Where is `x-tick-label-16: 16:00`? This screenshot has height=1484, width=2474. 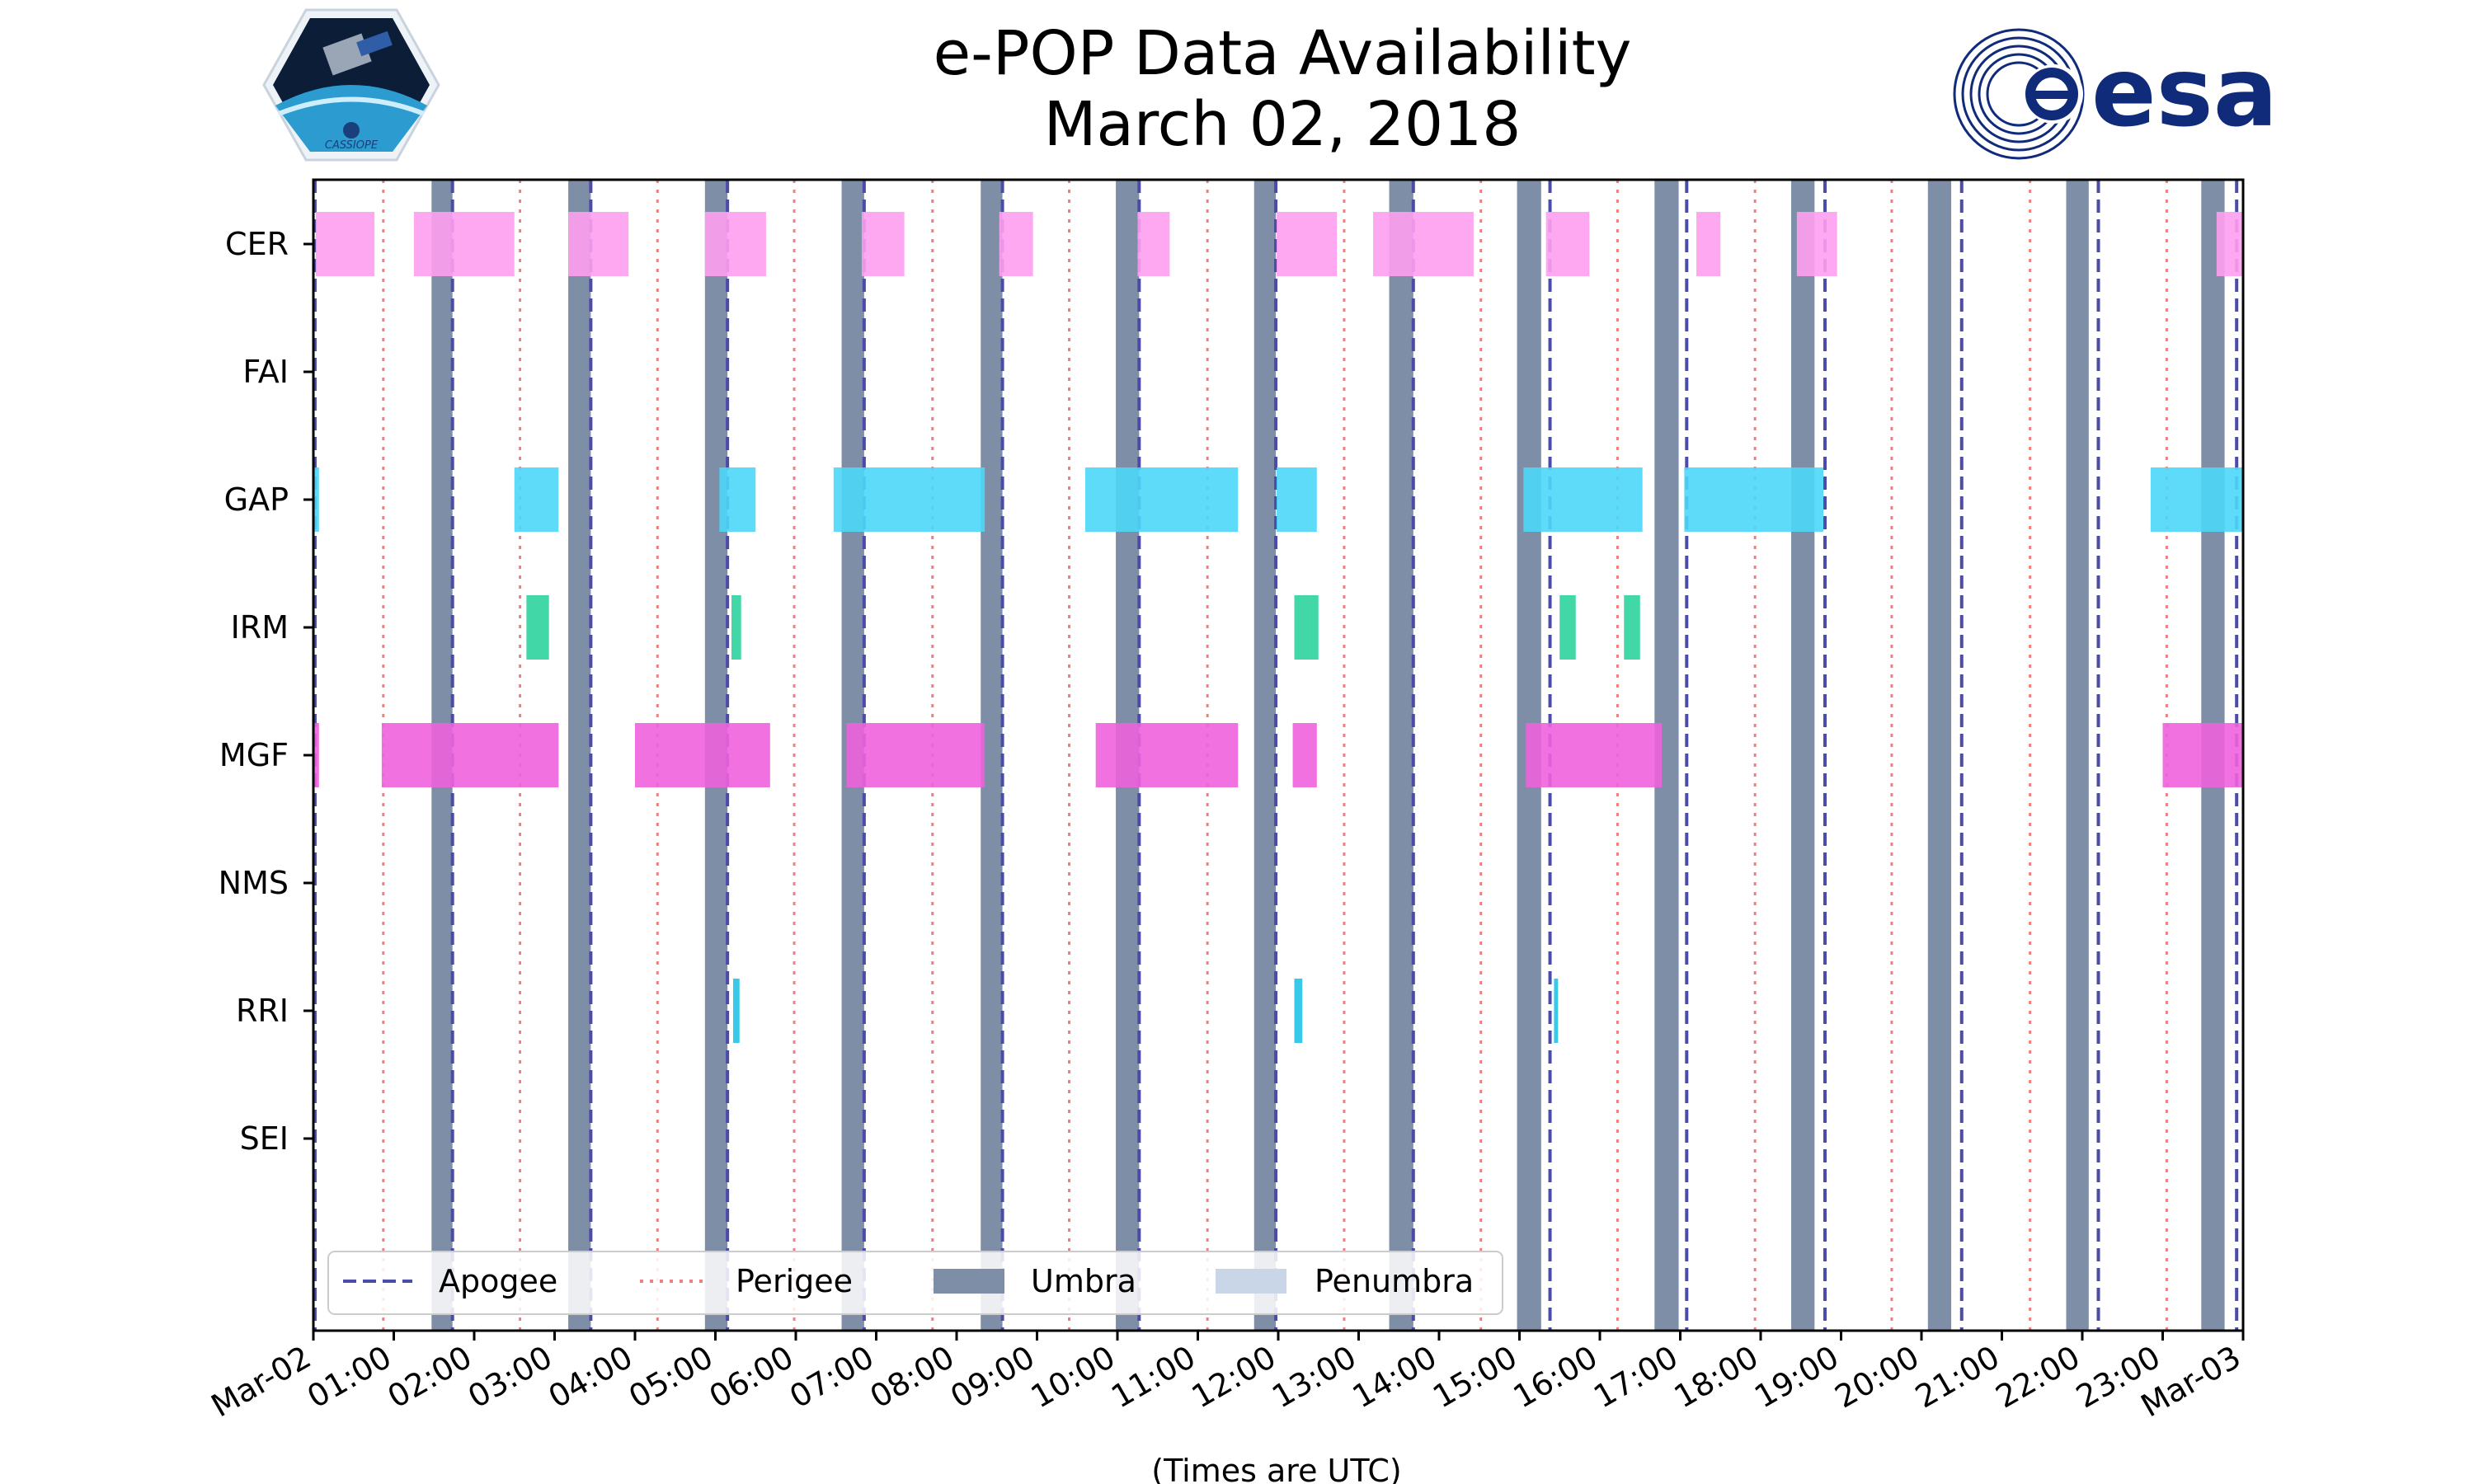
x-tick-label-16: 16:00 is located at coordinates (1555, 1377).